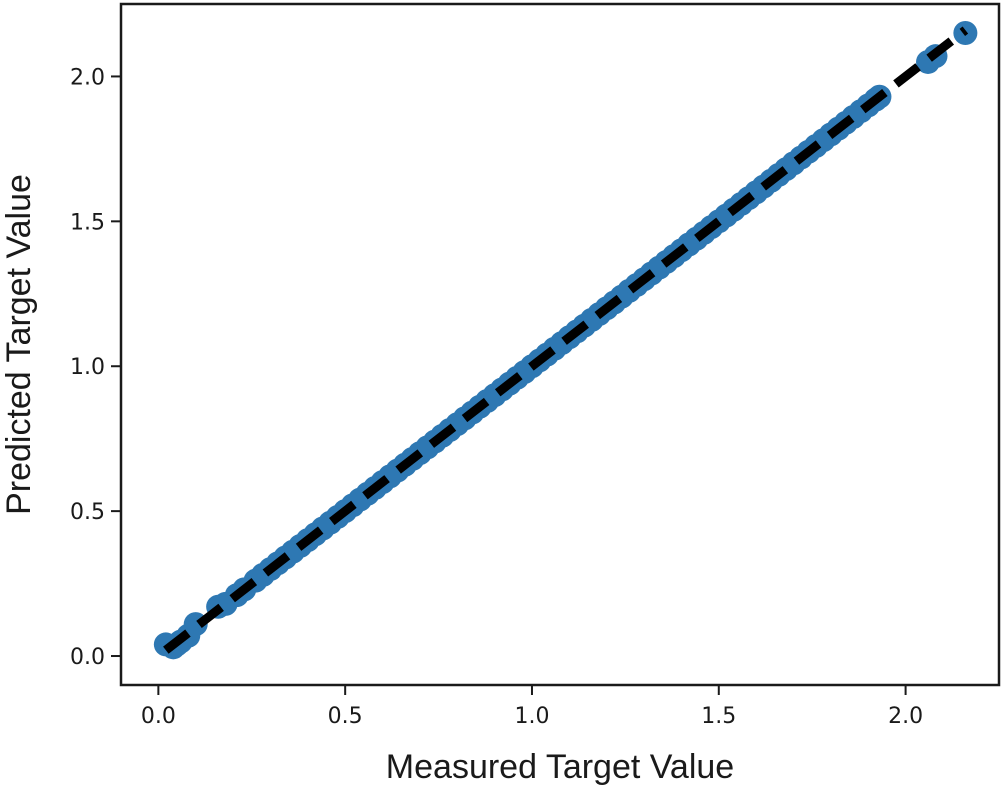  What do you see at coordinates (158, 716) in the screenshot?
I see `x-tick-label: 0.0` at bounding box center [158, 716].